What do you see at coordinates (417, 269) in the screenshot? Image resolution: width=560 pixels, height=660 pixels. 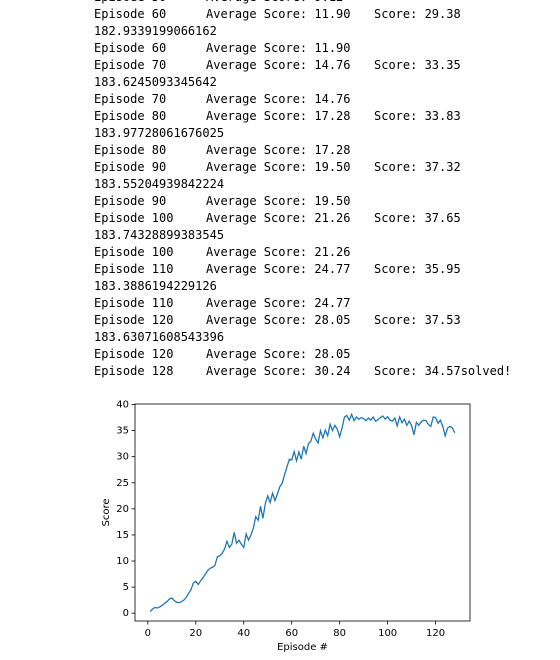 I see `log-text: Score: 35.95` at bounding box center [417, 269].